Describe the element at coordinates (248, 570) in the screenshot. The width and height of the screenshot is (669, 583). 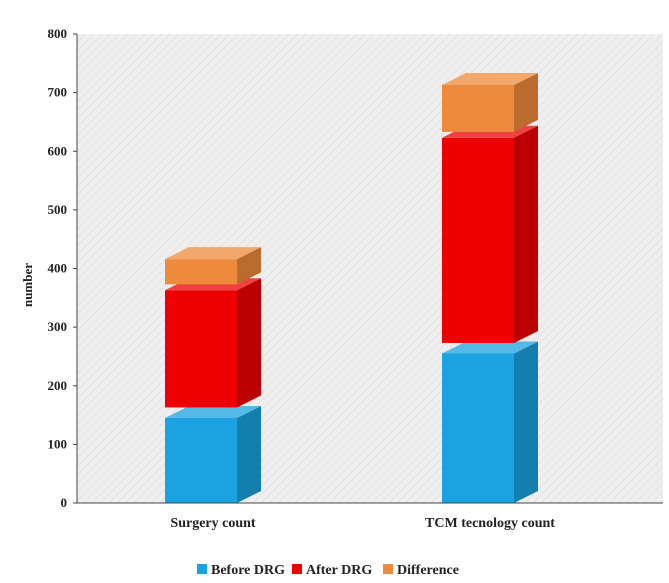
I see `legend-label-before: Before DRG` at that location.